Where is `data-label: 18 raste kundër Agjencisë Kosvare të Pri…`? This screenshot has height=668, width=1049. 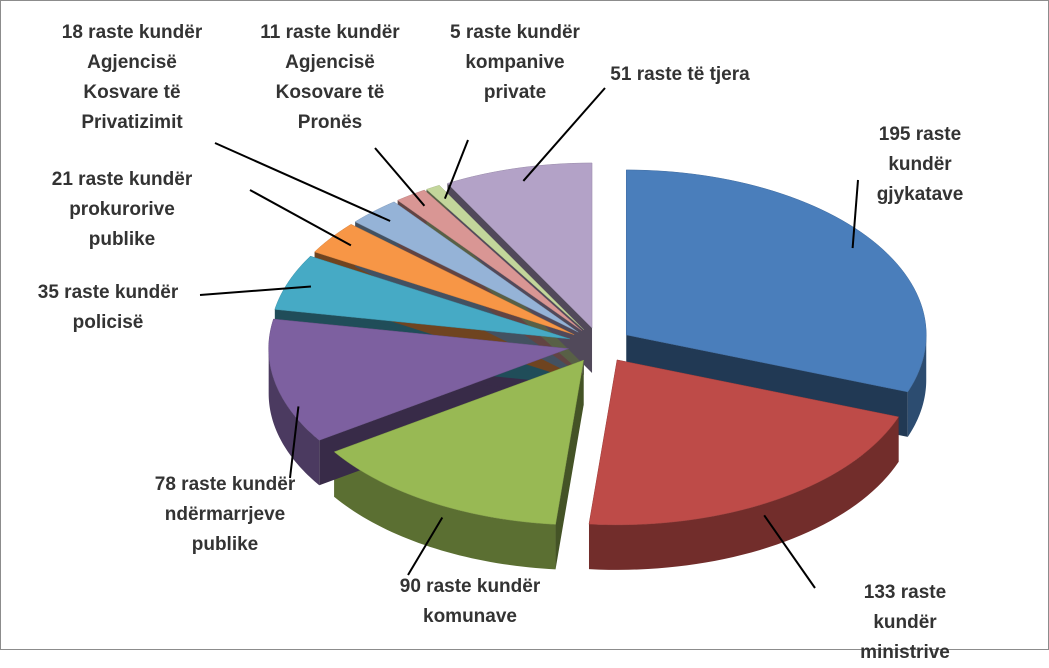
data-label: 18 raste kundër Agjencisë Kosvare të Pri… is located at coordinates (132, 77).